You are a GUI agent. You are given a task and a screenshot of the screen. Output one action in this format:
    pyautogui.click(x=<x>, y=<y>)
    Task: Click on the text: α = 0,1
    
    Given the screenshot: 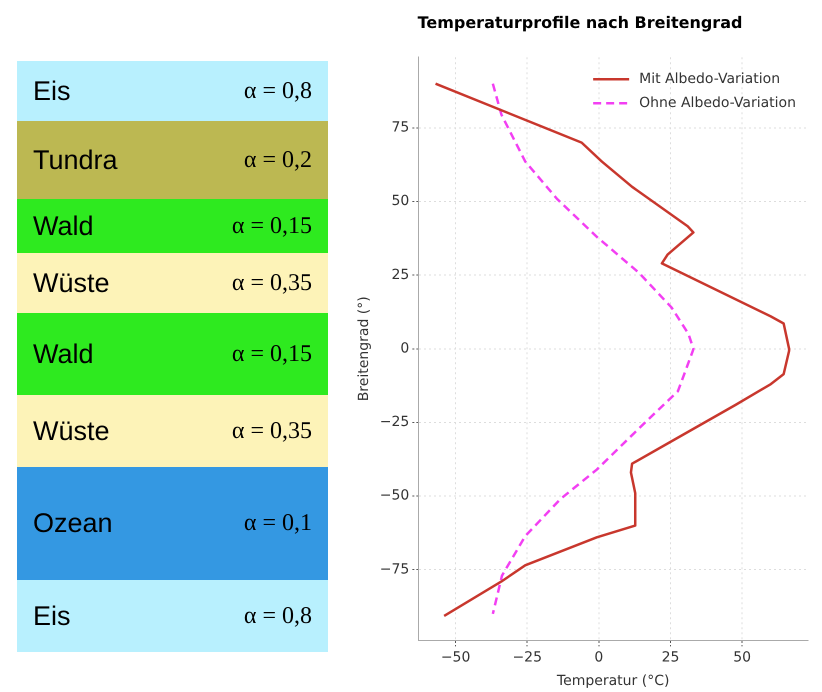 What is the action you would take?
    pyautogui.click(x=278, y=523)
    